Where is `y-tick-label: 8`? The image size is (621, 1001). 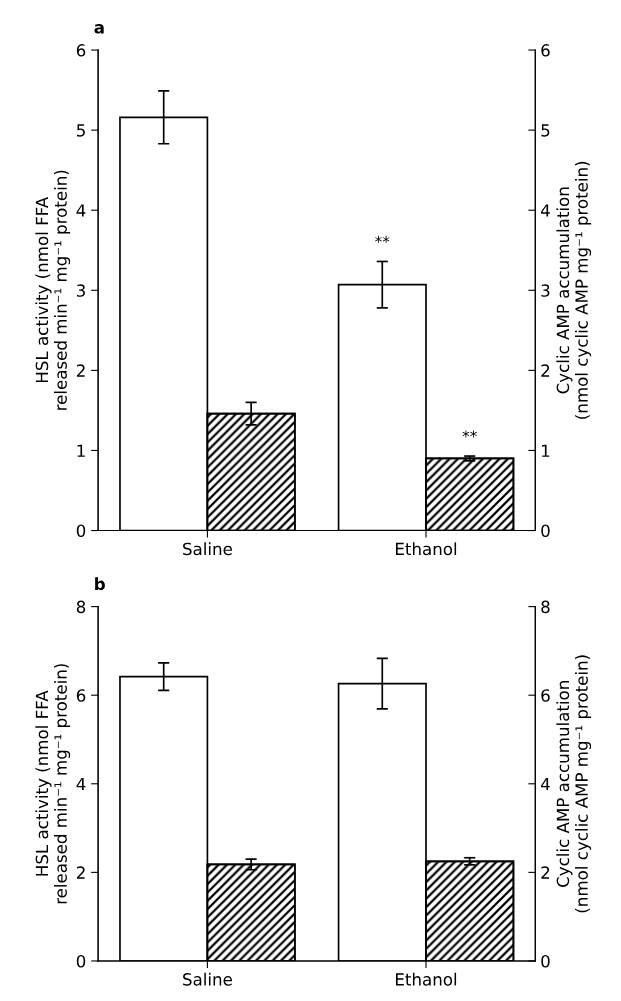
y-tick-label: 8 is located at coordinates (81, 607).